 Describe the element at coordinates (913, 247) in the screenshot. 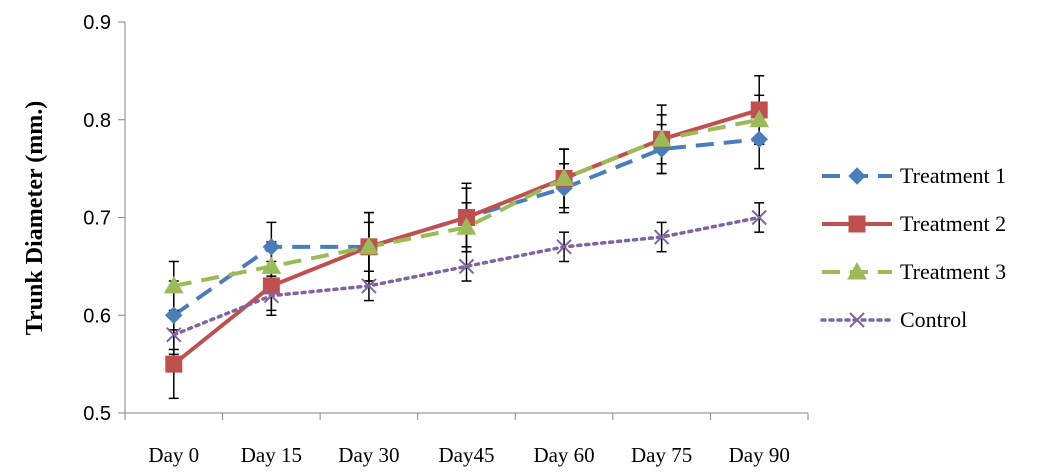

I see `legend: Treatment 1 Treatment 2 Treatment 3 Control` at that location.